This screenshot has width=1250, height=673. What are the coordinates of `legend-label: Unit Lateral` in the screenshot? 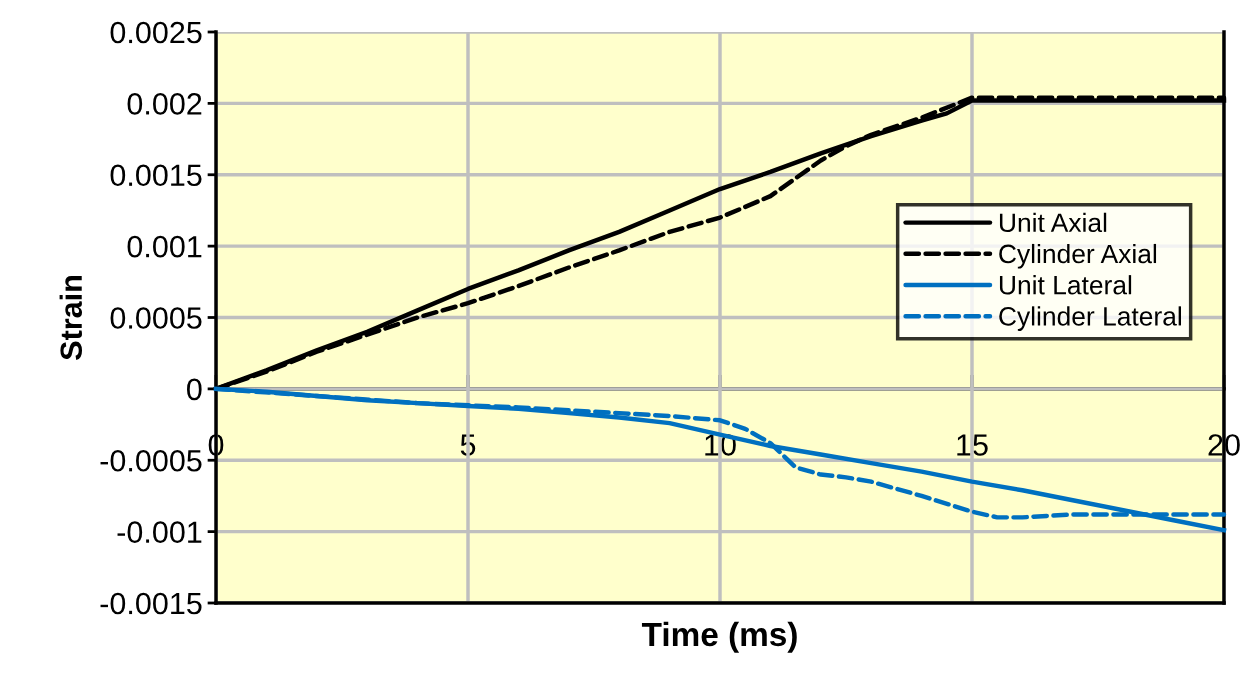 It's located at (1065, 285).